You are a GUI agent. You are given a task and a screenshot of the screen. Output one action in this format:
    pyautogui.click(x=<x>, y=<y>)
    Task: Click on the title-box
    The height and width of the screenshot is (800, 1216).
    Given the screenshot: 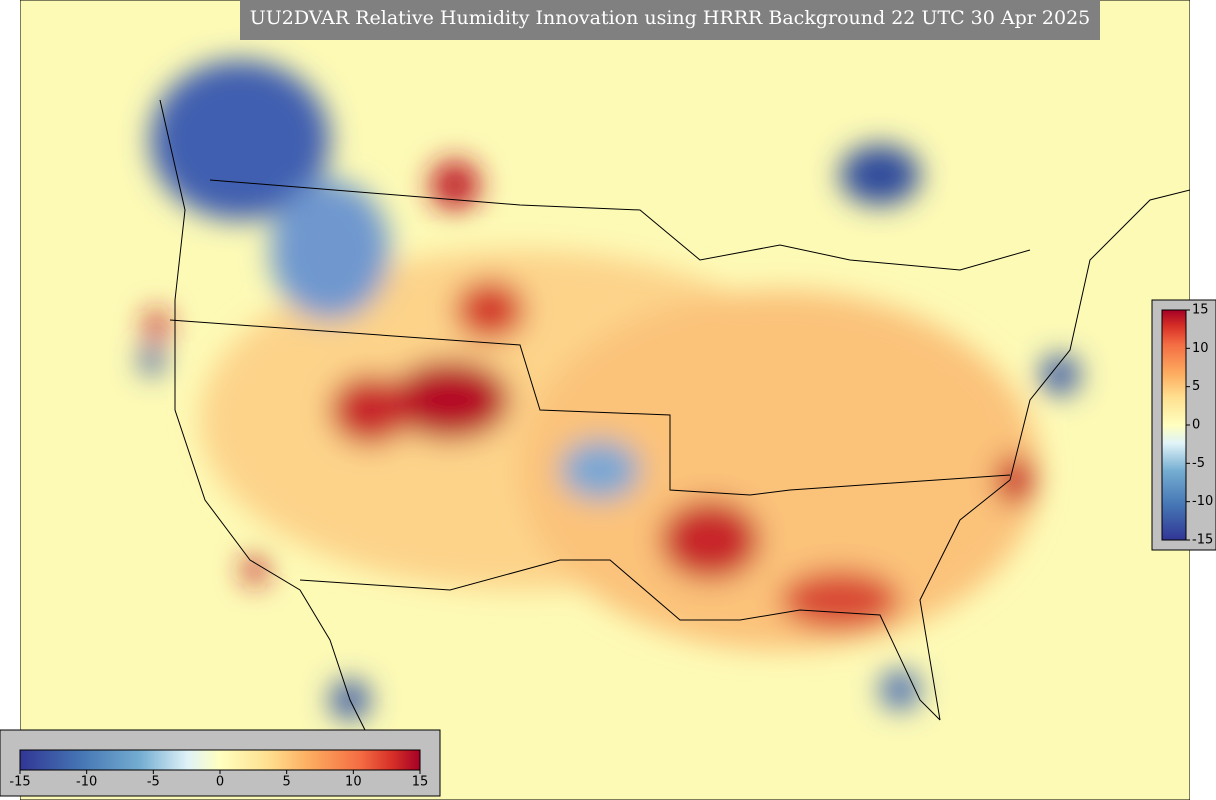 What is the action you would take?
    pyautogui.click(x=670, y=20)
    